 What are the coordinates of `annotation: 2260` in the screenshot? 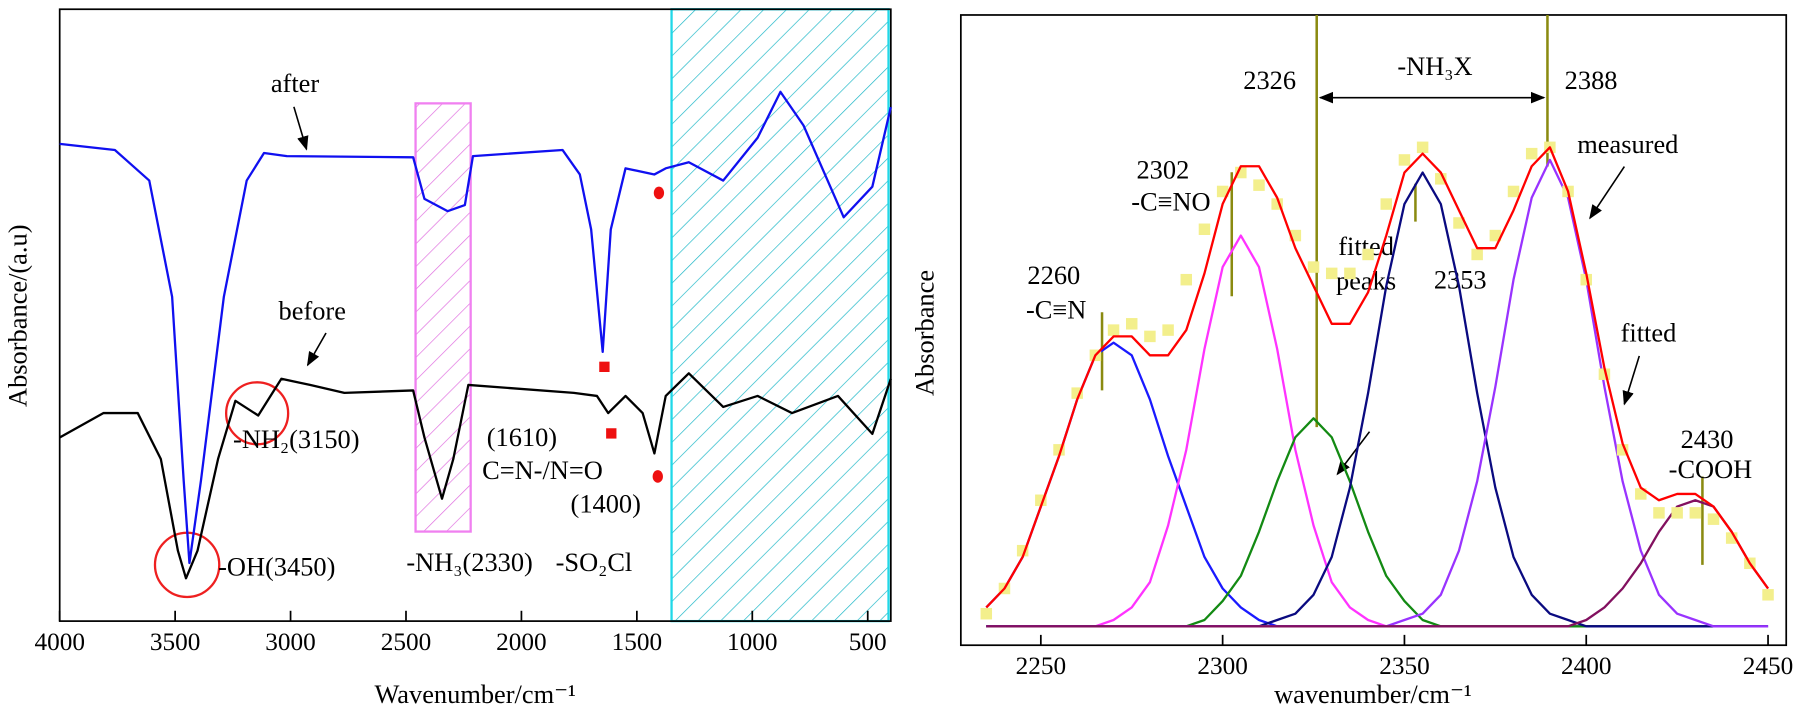 It's located at (1053, 275).